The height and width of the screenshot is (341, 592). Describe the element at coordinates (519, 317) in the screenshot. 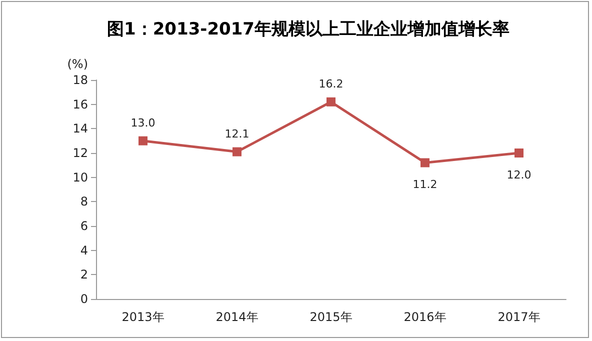

I see `x-tick-label: 2017年` at that location.